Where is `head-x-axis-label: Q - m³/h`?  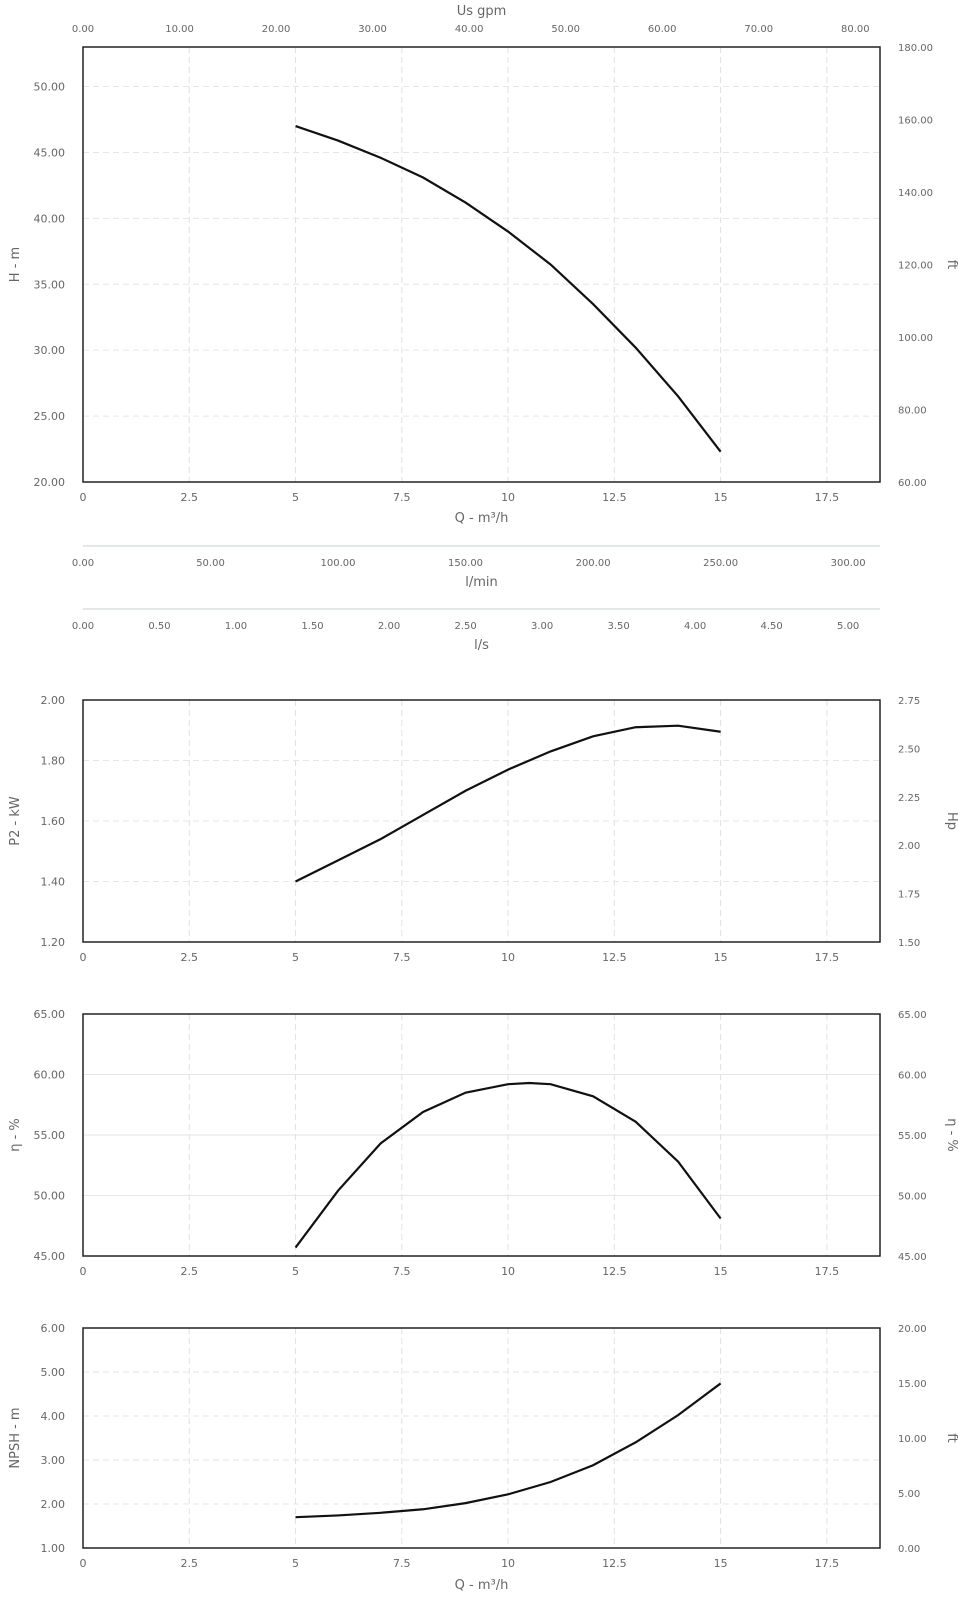 head-x-axis-label: Q - m³/h is located at coordinates (482, 518).